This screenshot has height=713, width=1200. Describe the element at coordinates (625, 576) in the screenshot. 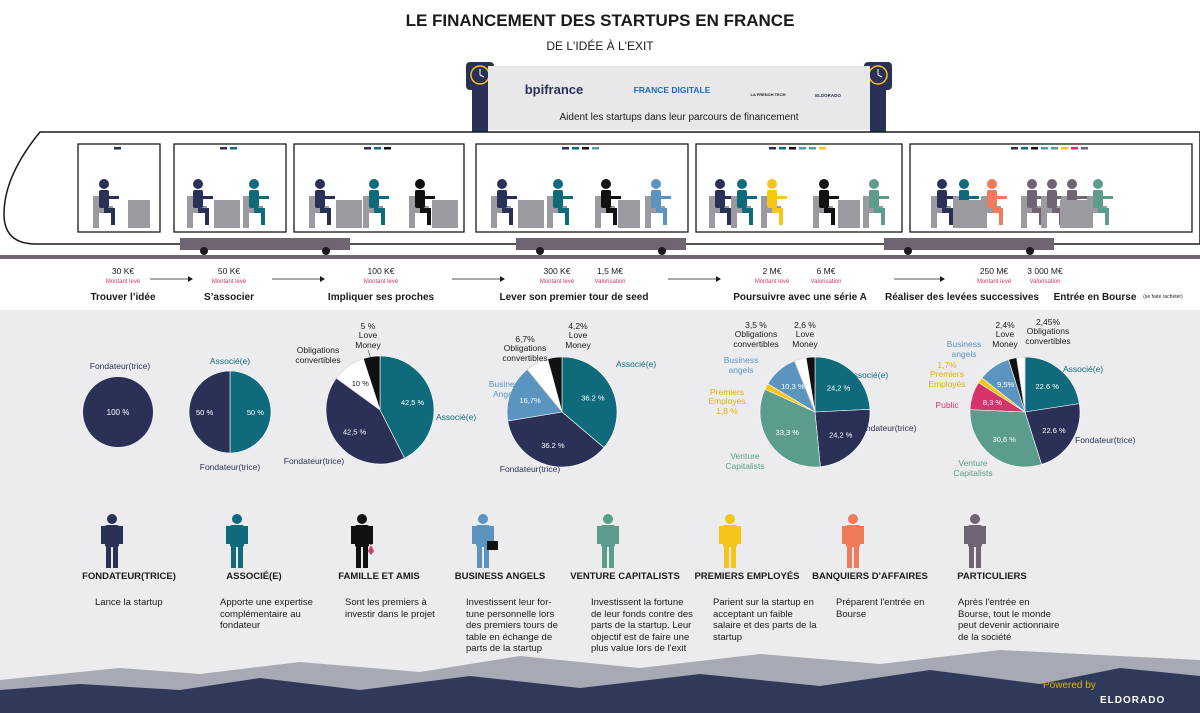

I see `role-title: VENTURE CAPITALISTS` at that location.